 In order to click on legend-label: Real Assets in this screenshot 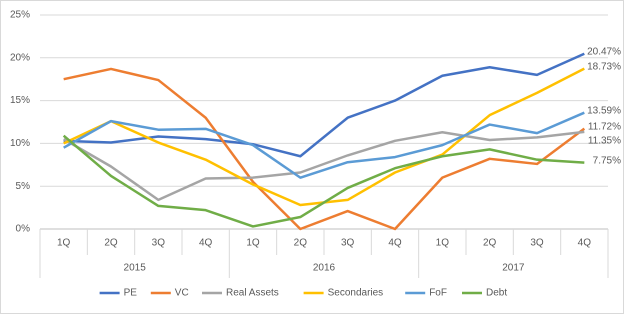, I will do `click(252, 293)`.